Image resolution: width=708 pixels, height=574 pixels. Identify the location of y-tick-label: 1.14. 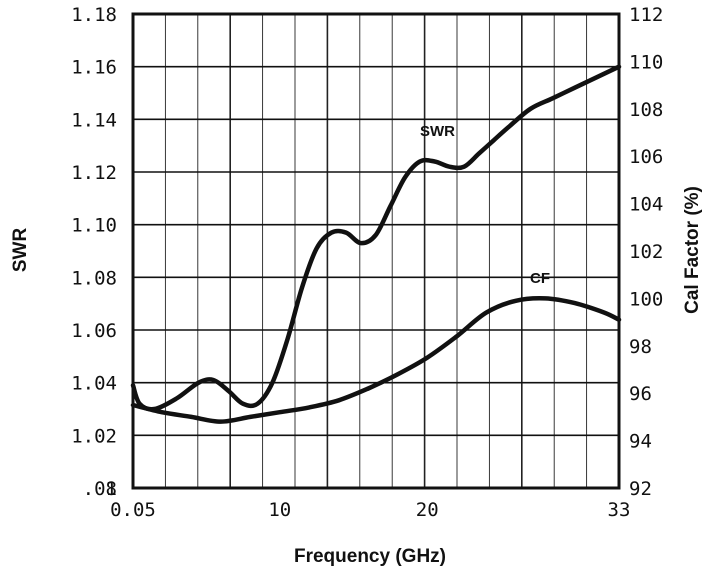
(94, 120).